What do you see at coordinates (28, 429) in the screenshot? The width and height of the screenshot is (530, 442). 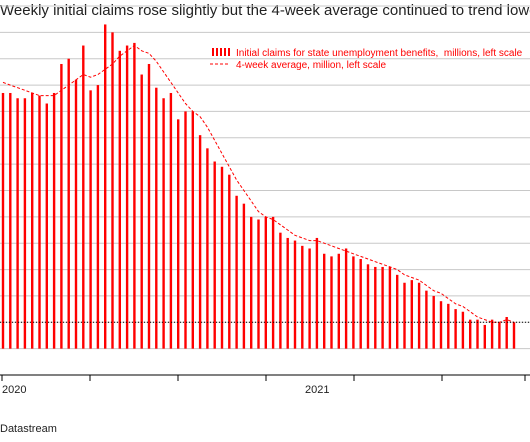 I see `source-note: Datastream` at bounding box center [28, 429].